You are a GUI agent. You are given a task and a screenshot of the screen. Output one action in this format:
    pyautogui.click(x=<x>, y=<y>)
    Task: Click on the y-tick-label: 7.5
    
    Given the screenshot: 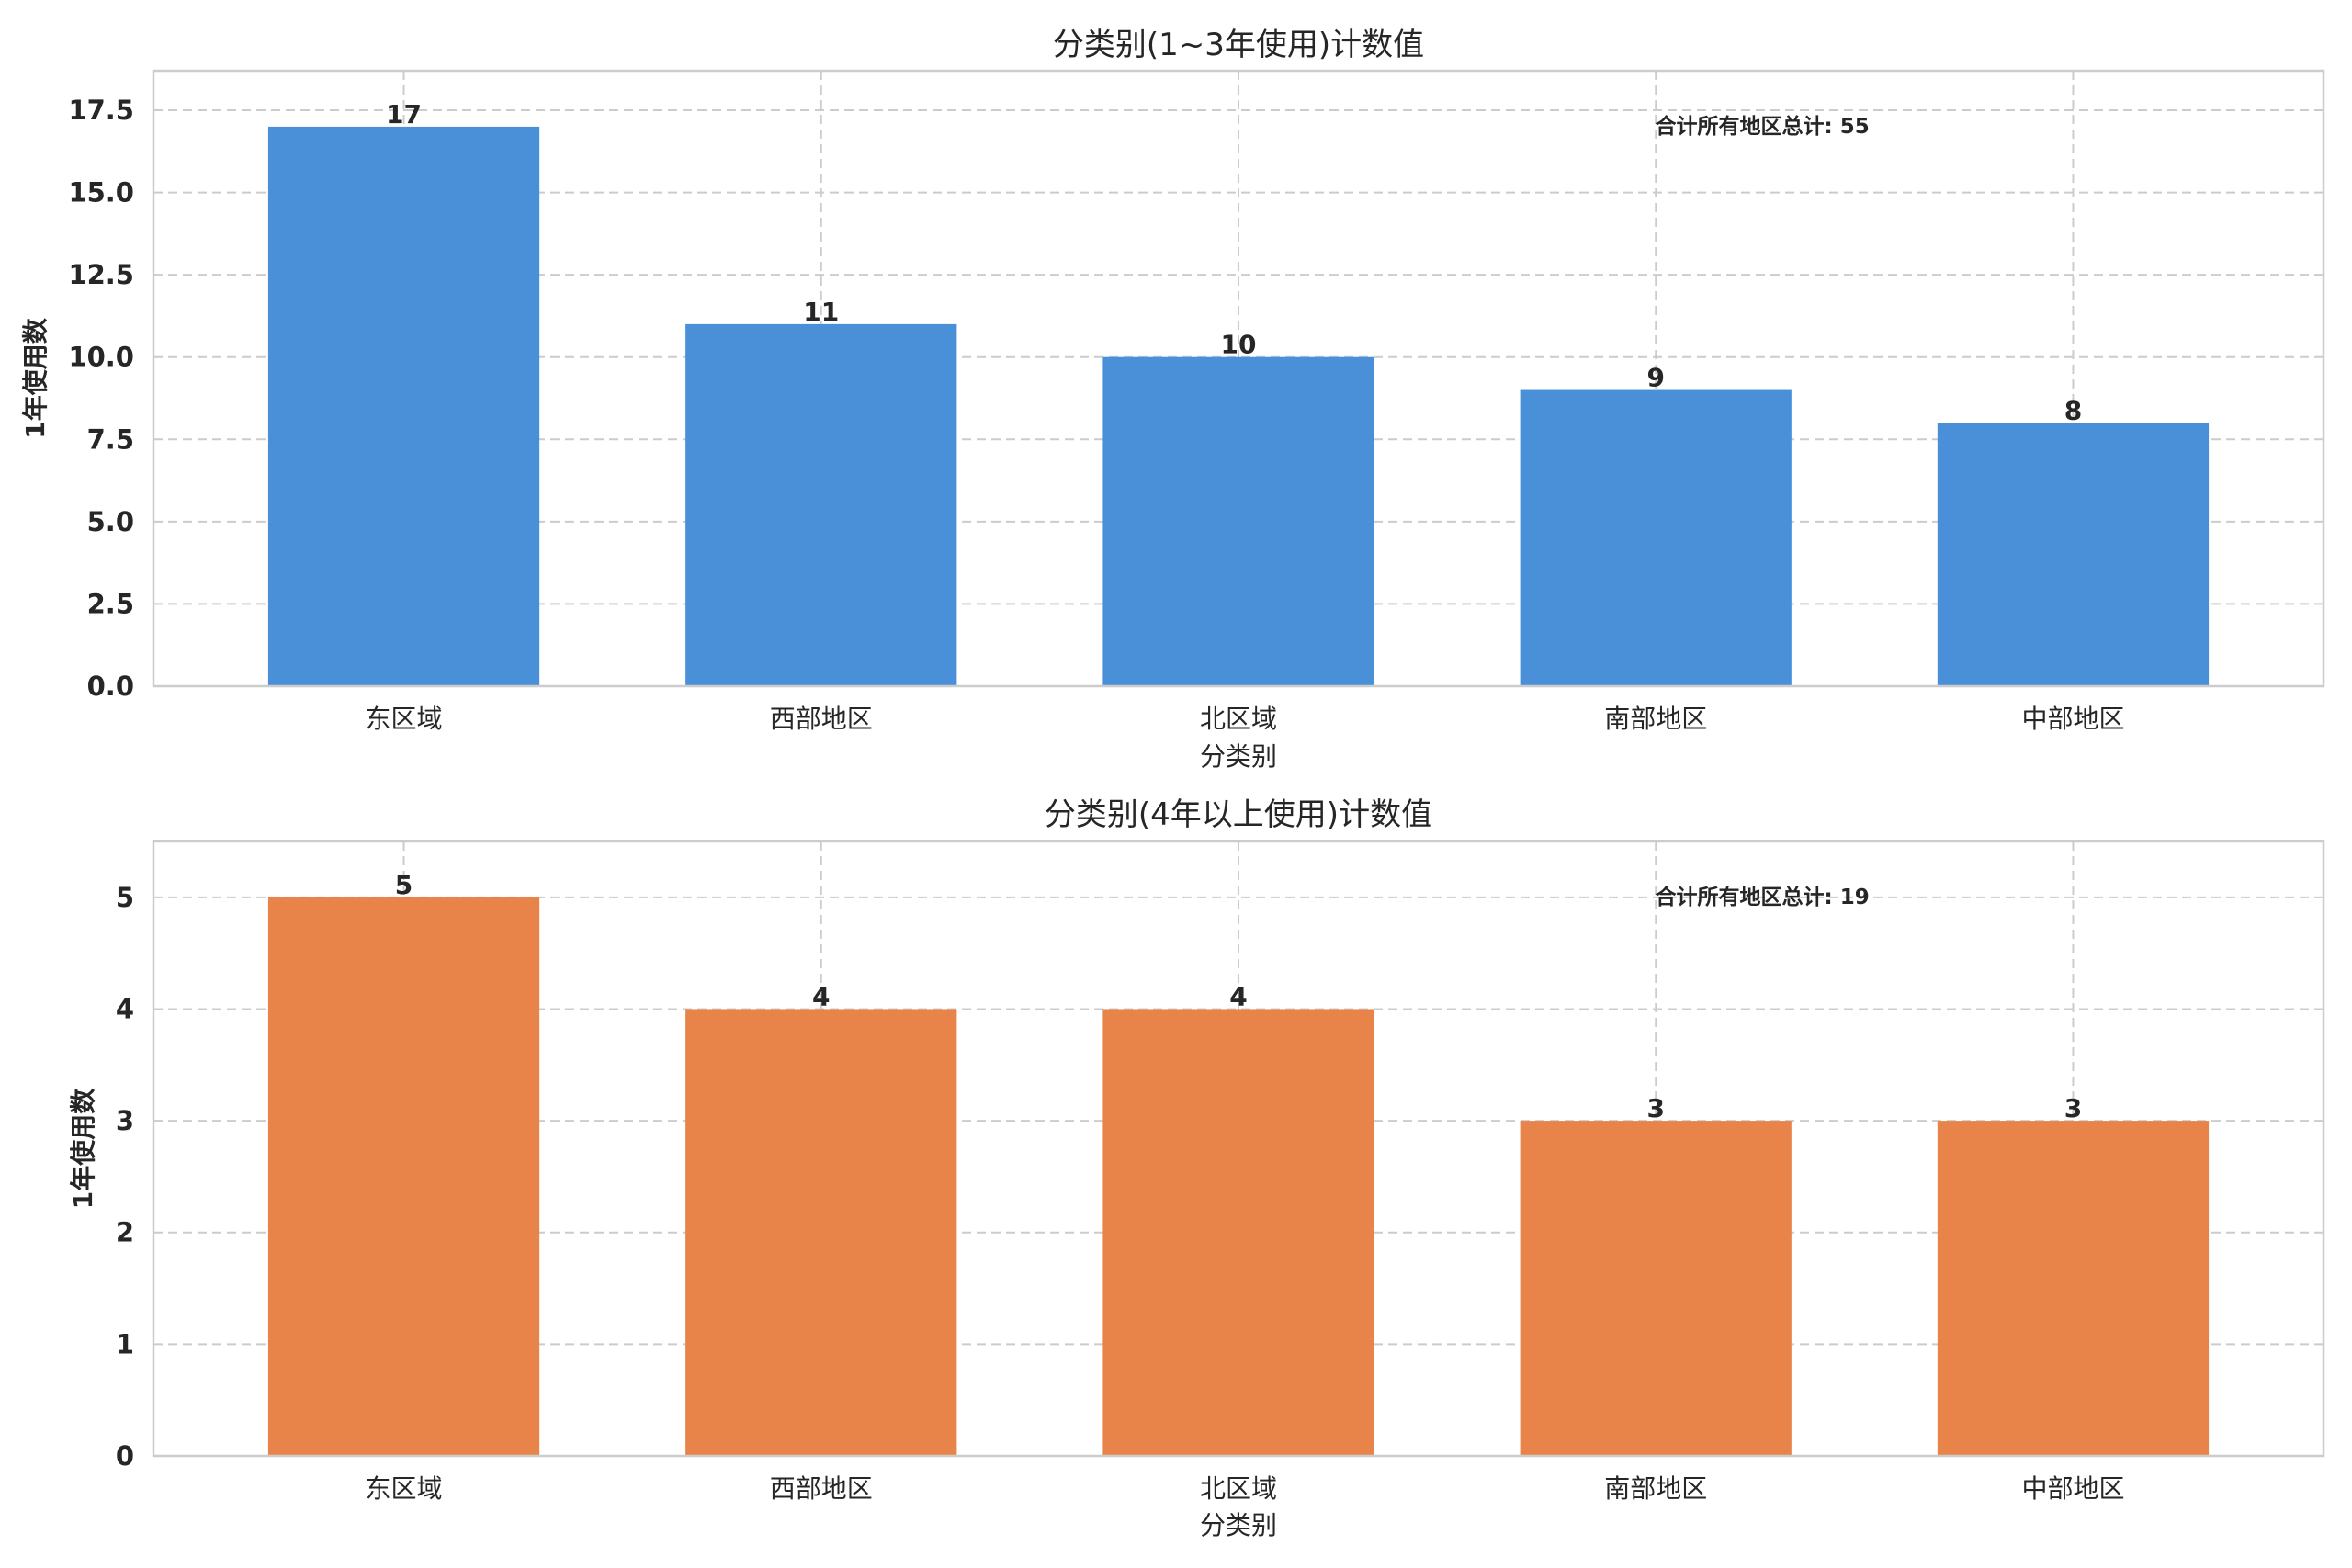 What is the action you would take?
    pyautogui.click(x=110, y=439)
    